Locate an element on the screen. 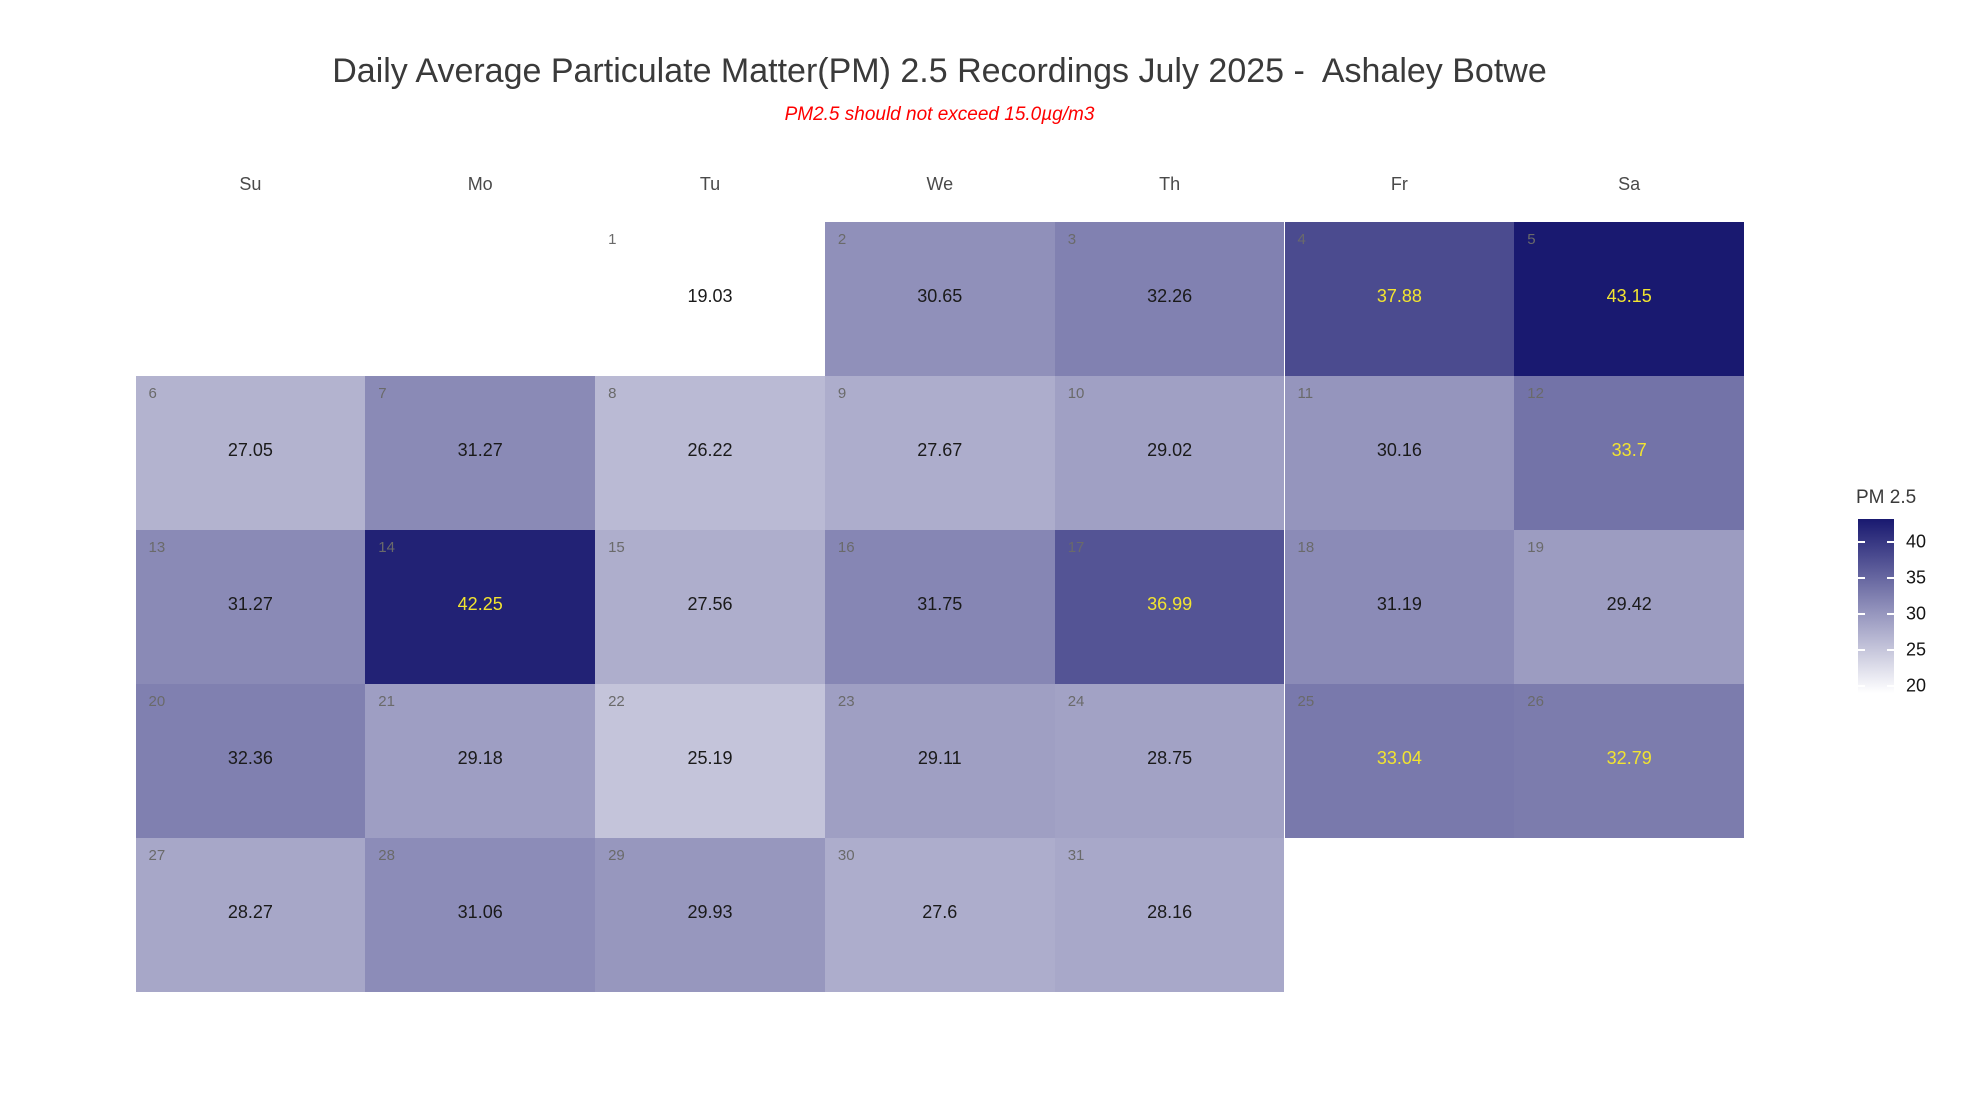 This screenshot has height=1105, width=1968. day-number: 30 is located at coordinates (846, 855).